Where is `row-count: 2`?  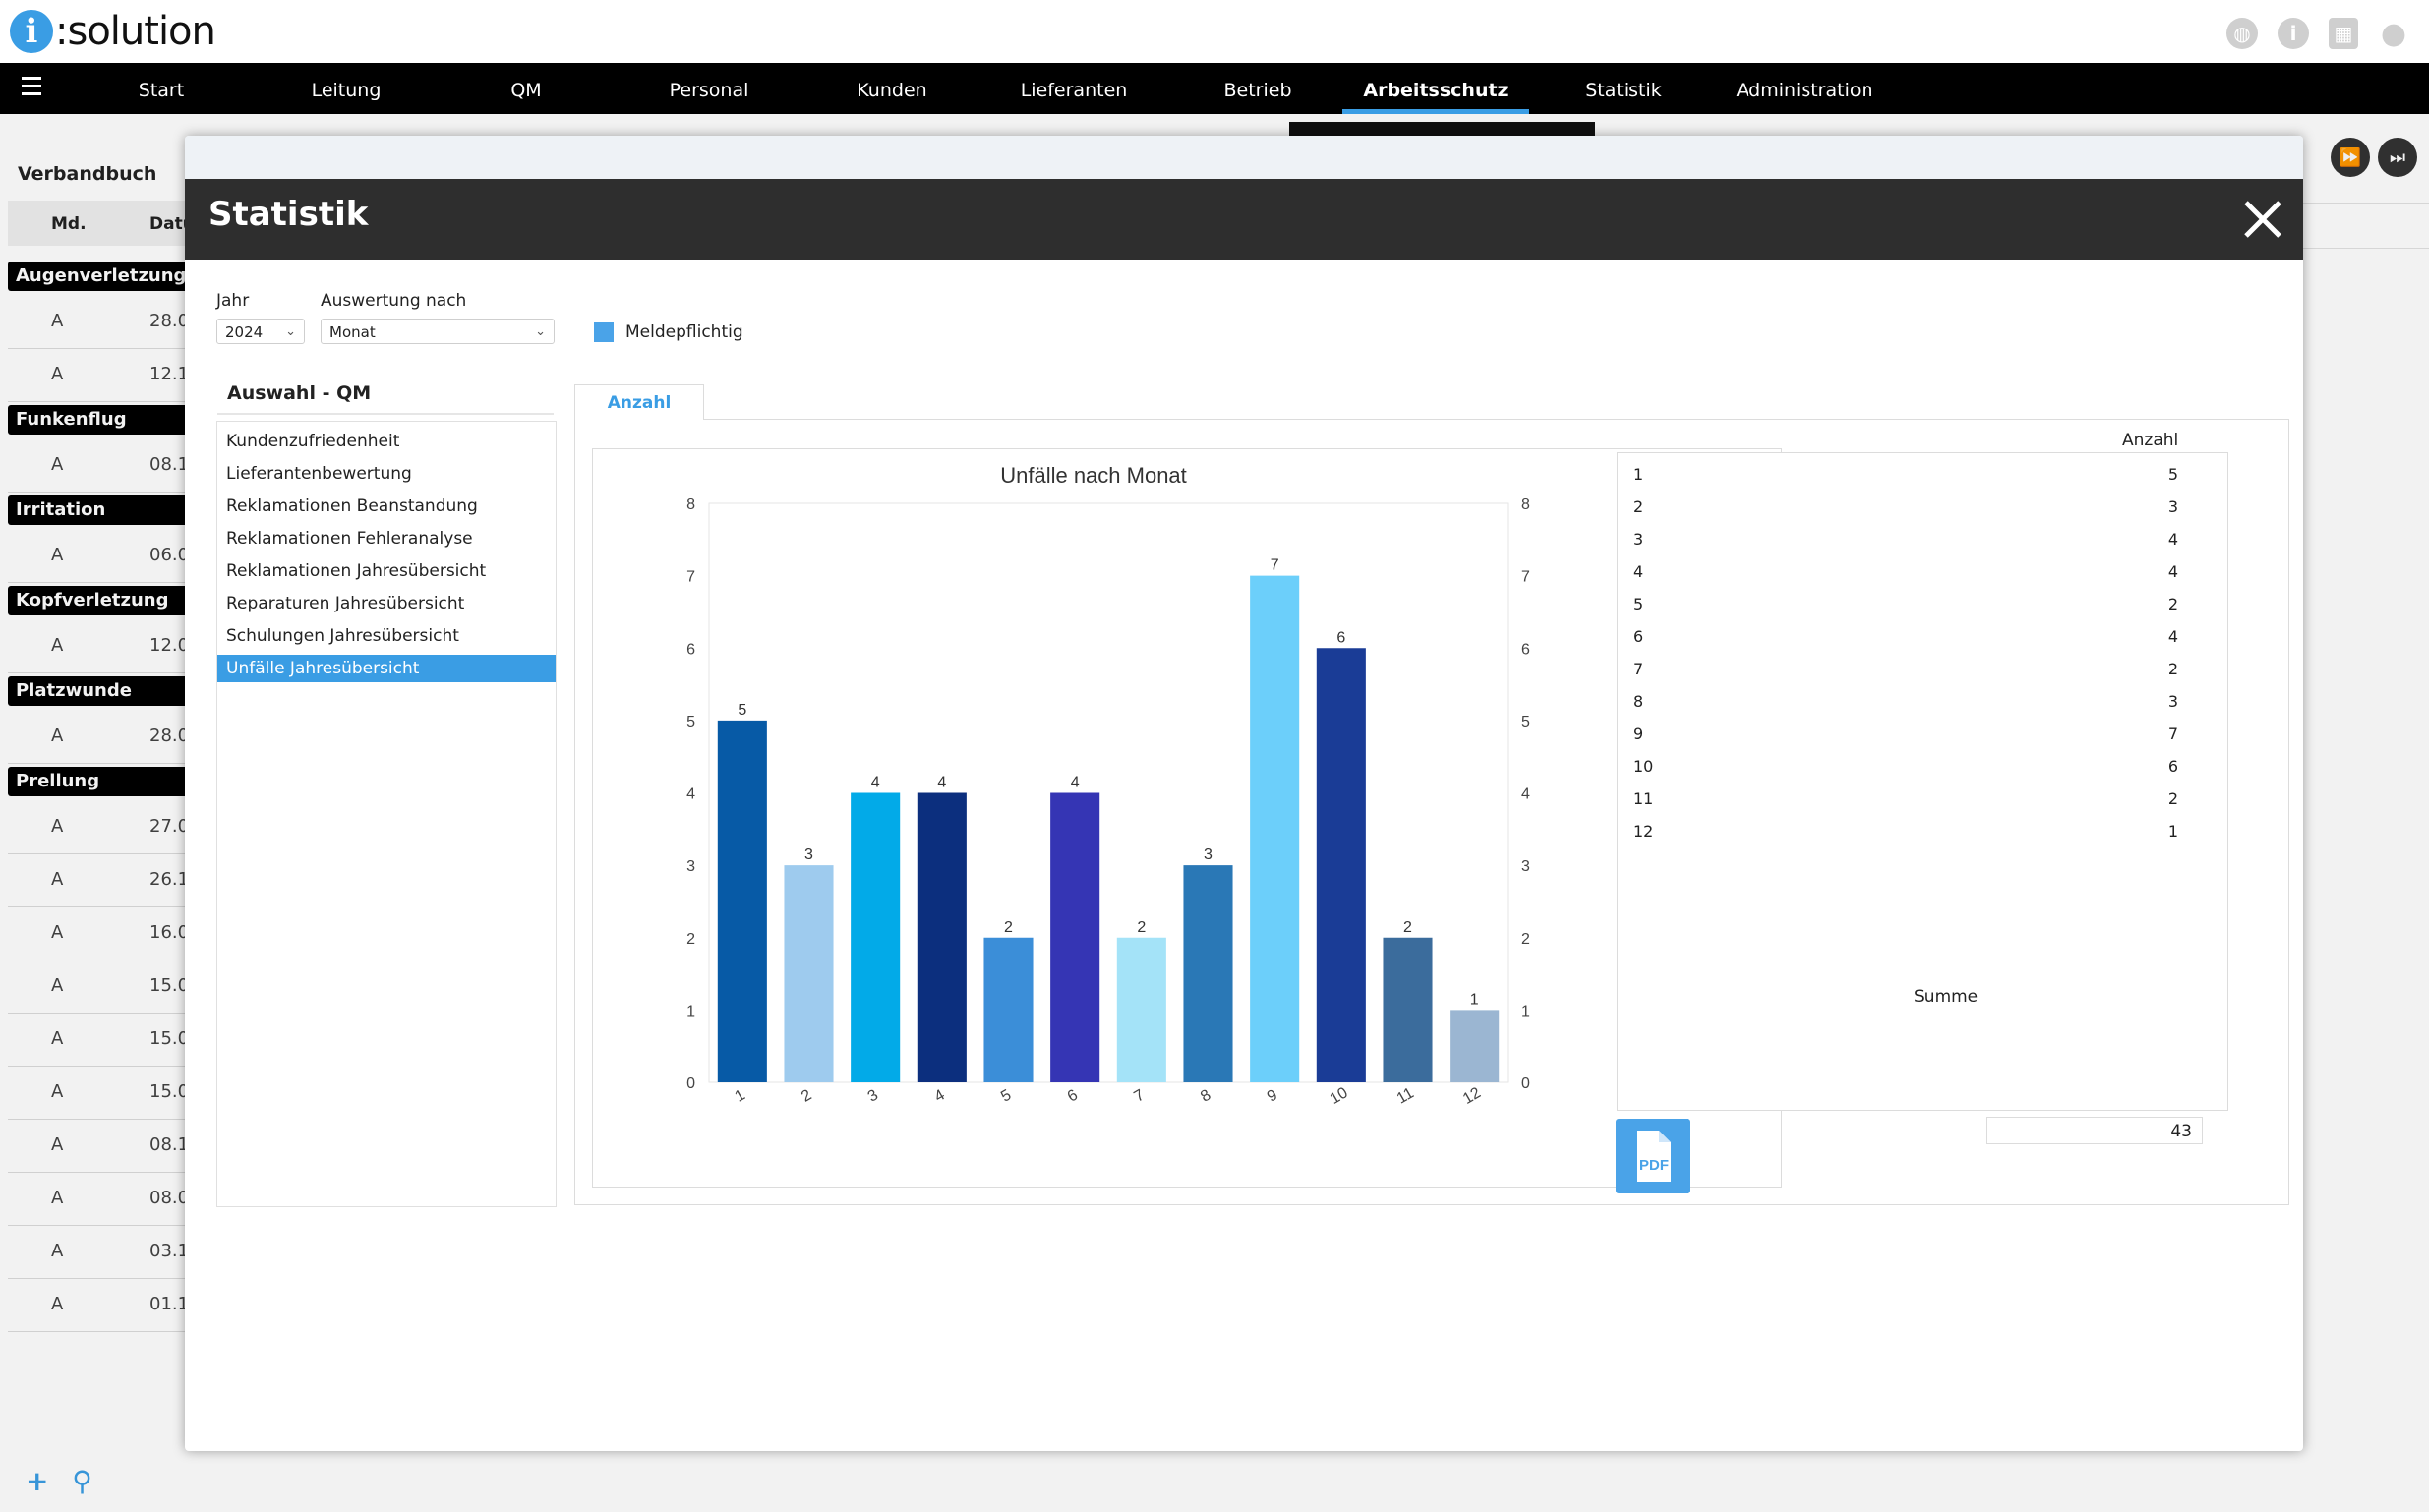
row-count: 2 is located at coordinates (2172, 798).